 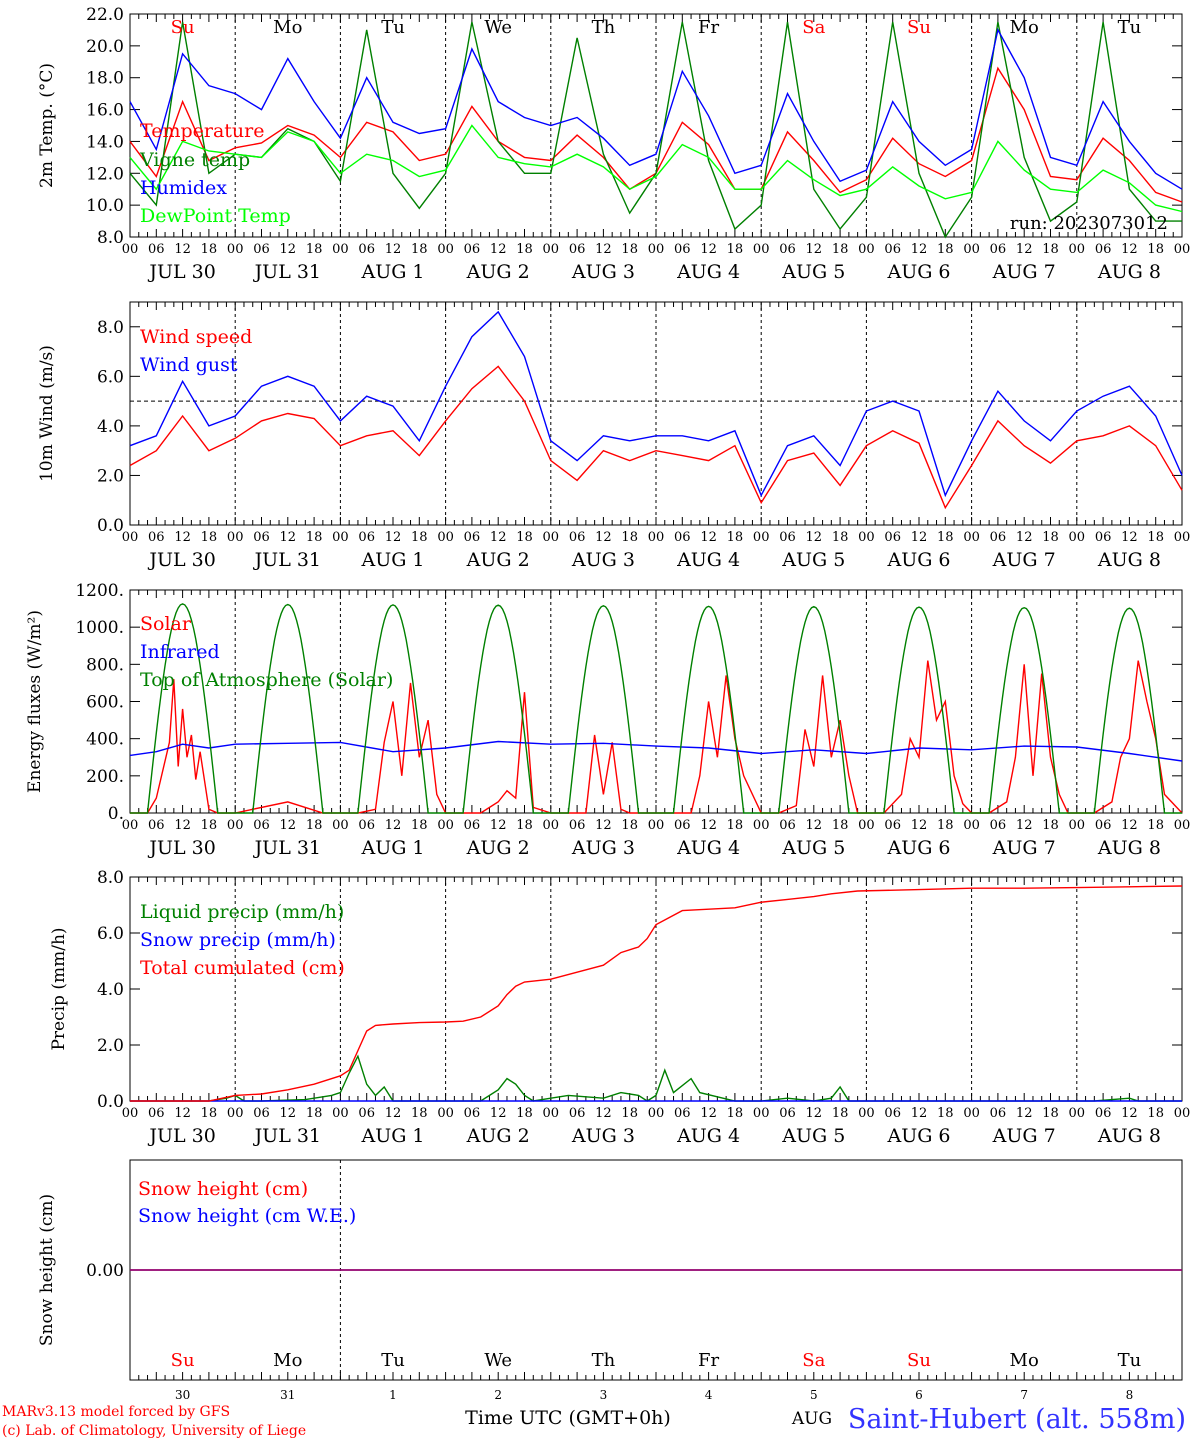 What do you see at coordinates (180, 652) in the screenshot?
I see `legend-entry: Infrared` at bounding box center [180, 652].